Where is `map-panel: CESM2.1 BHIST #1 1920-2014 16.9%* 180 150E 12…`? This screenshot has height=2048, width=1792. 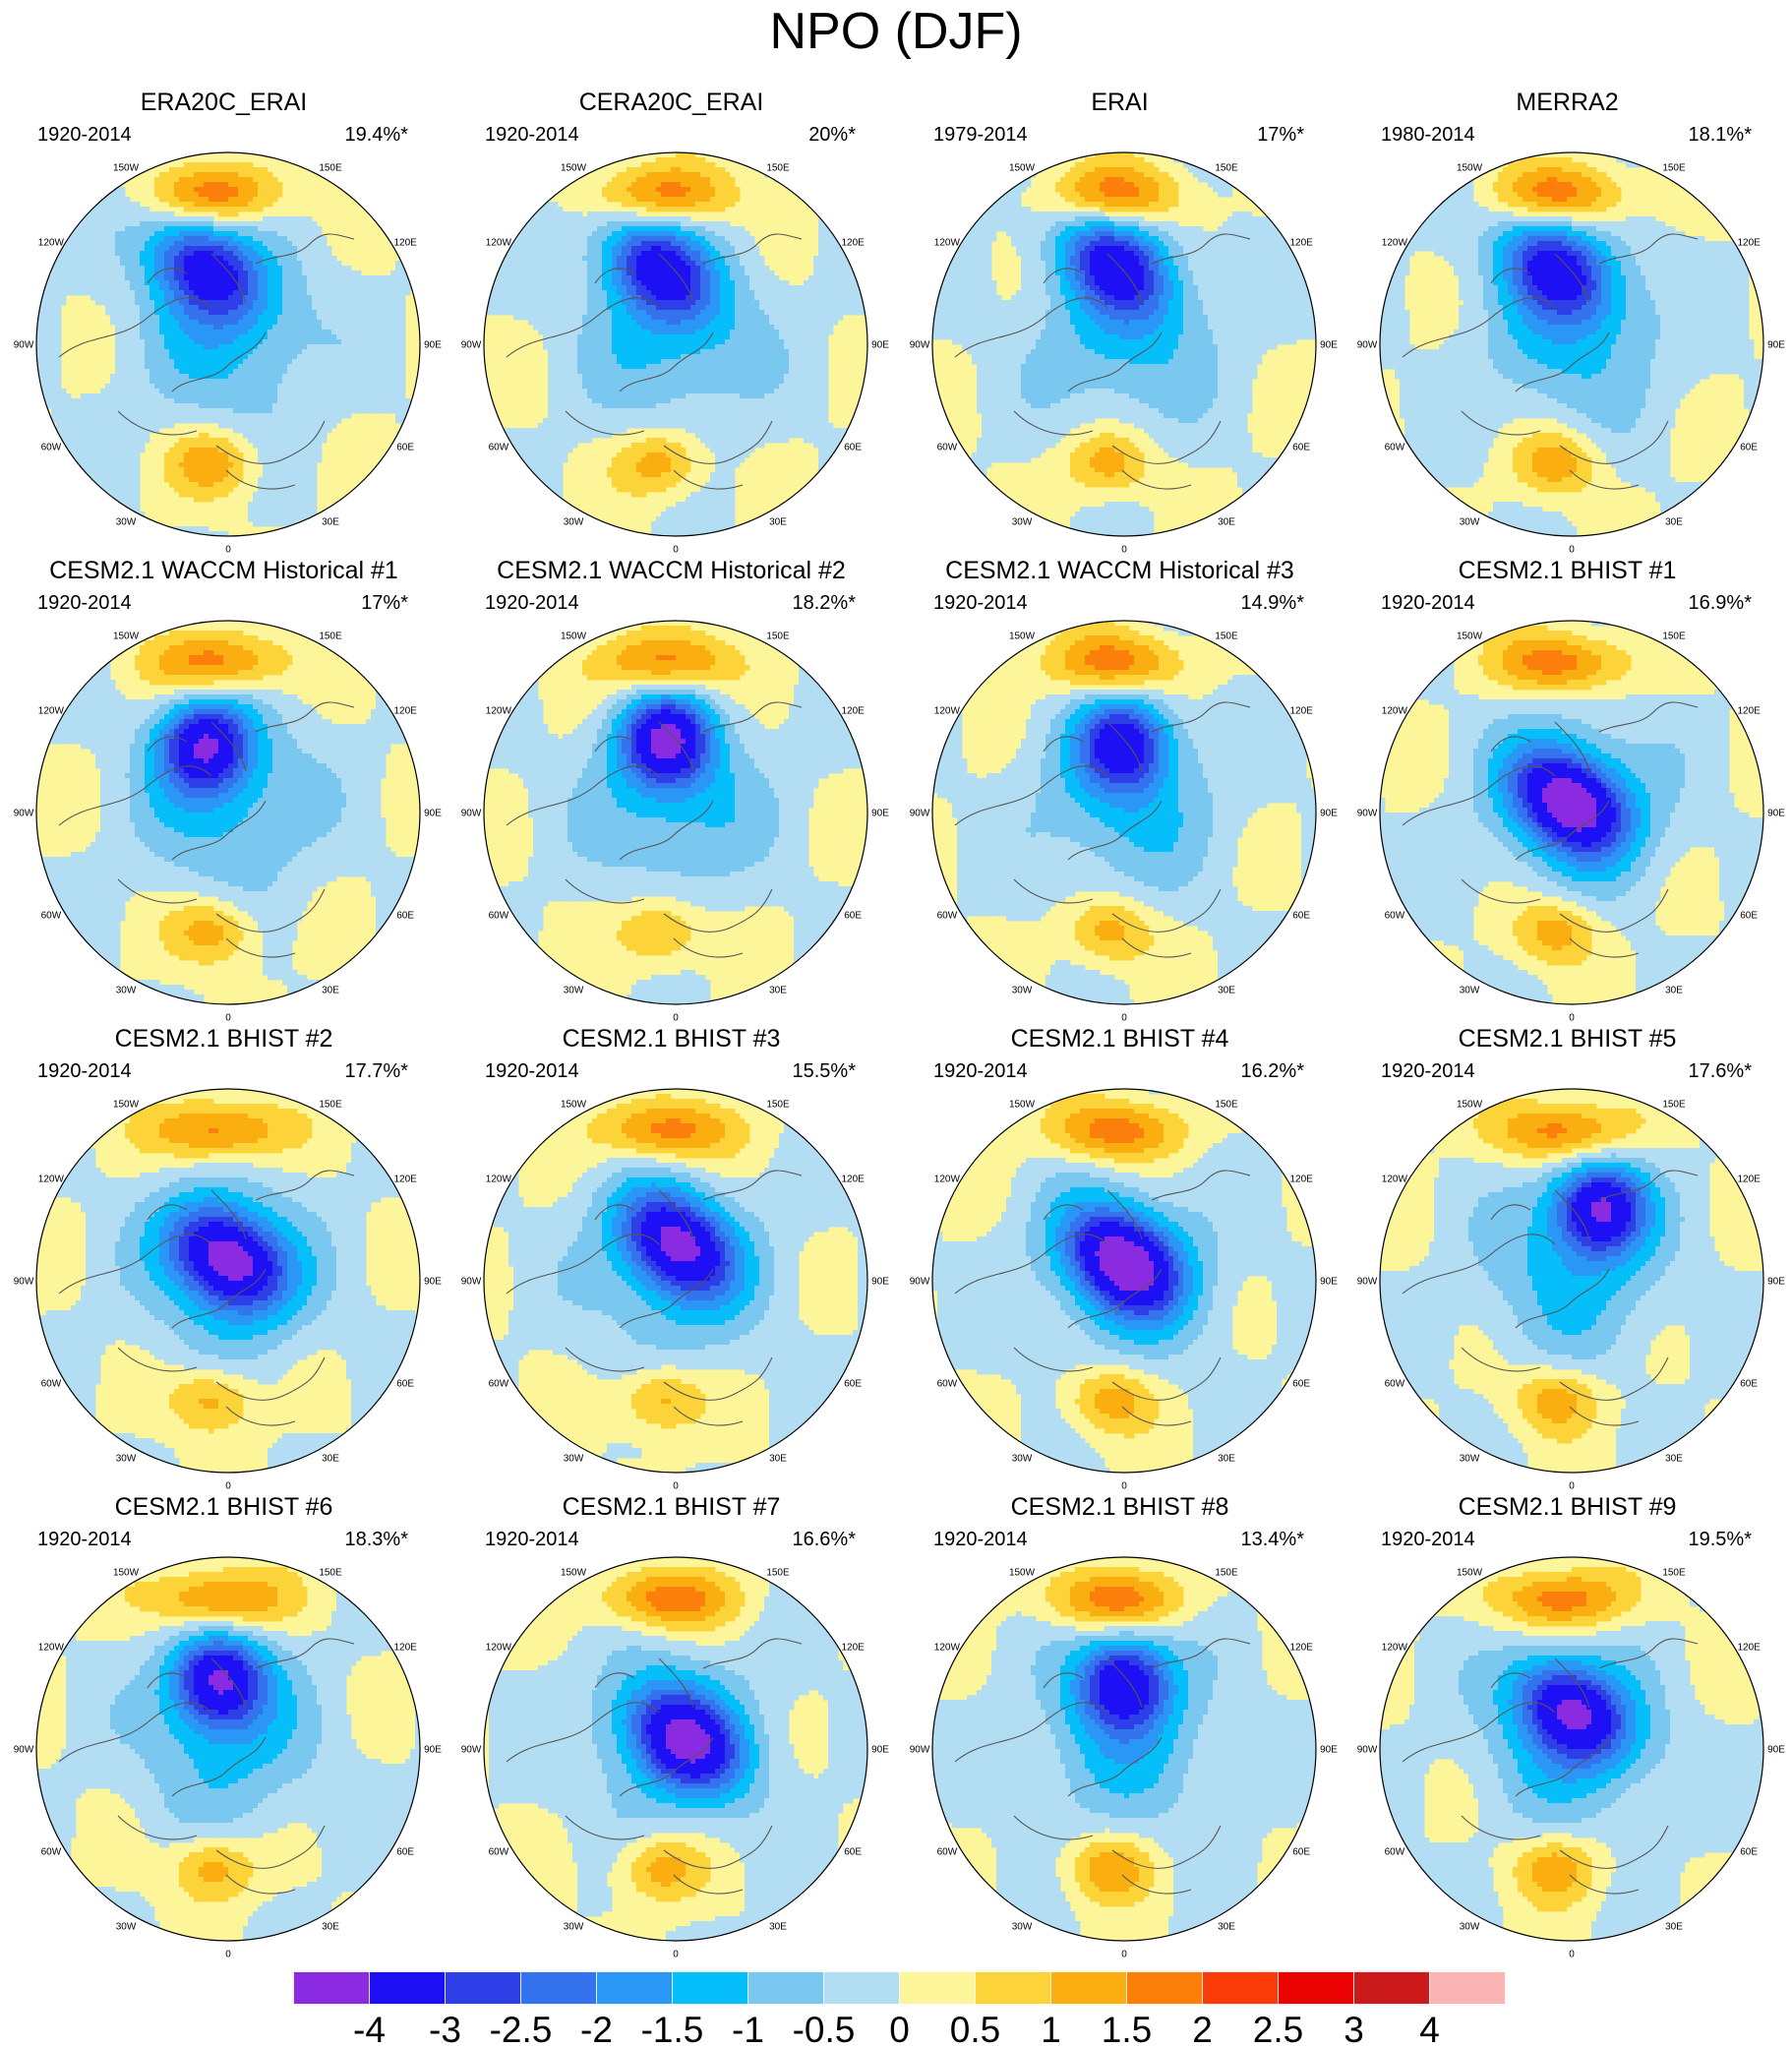
map-panel: CESM2.1 BHIST #1 1920-2014 16.9%* 180 150E 12… is located at coordinates (1567, 790).